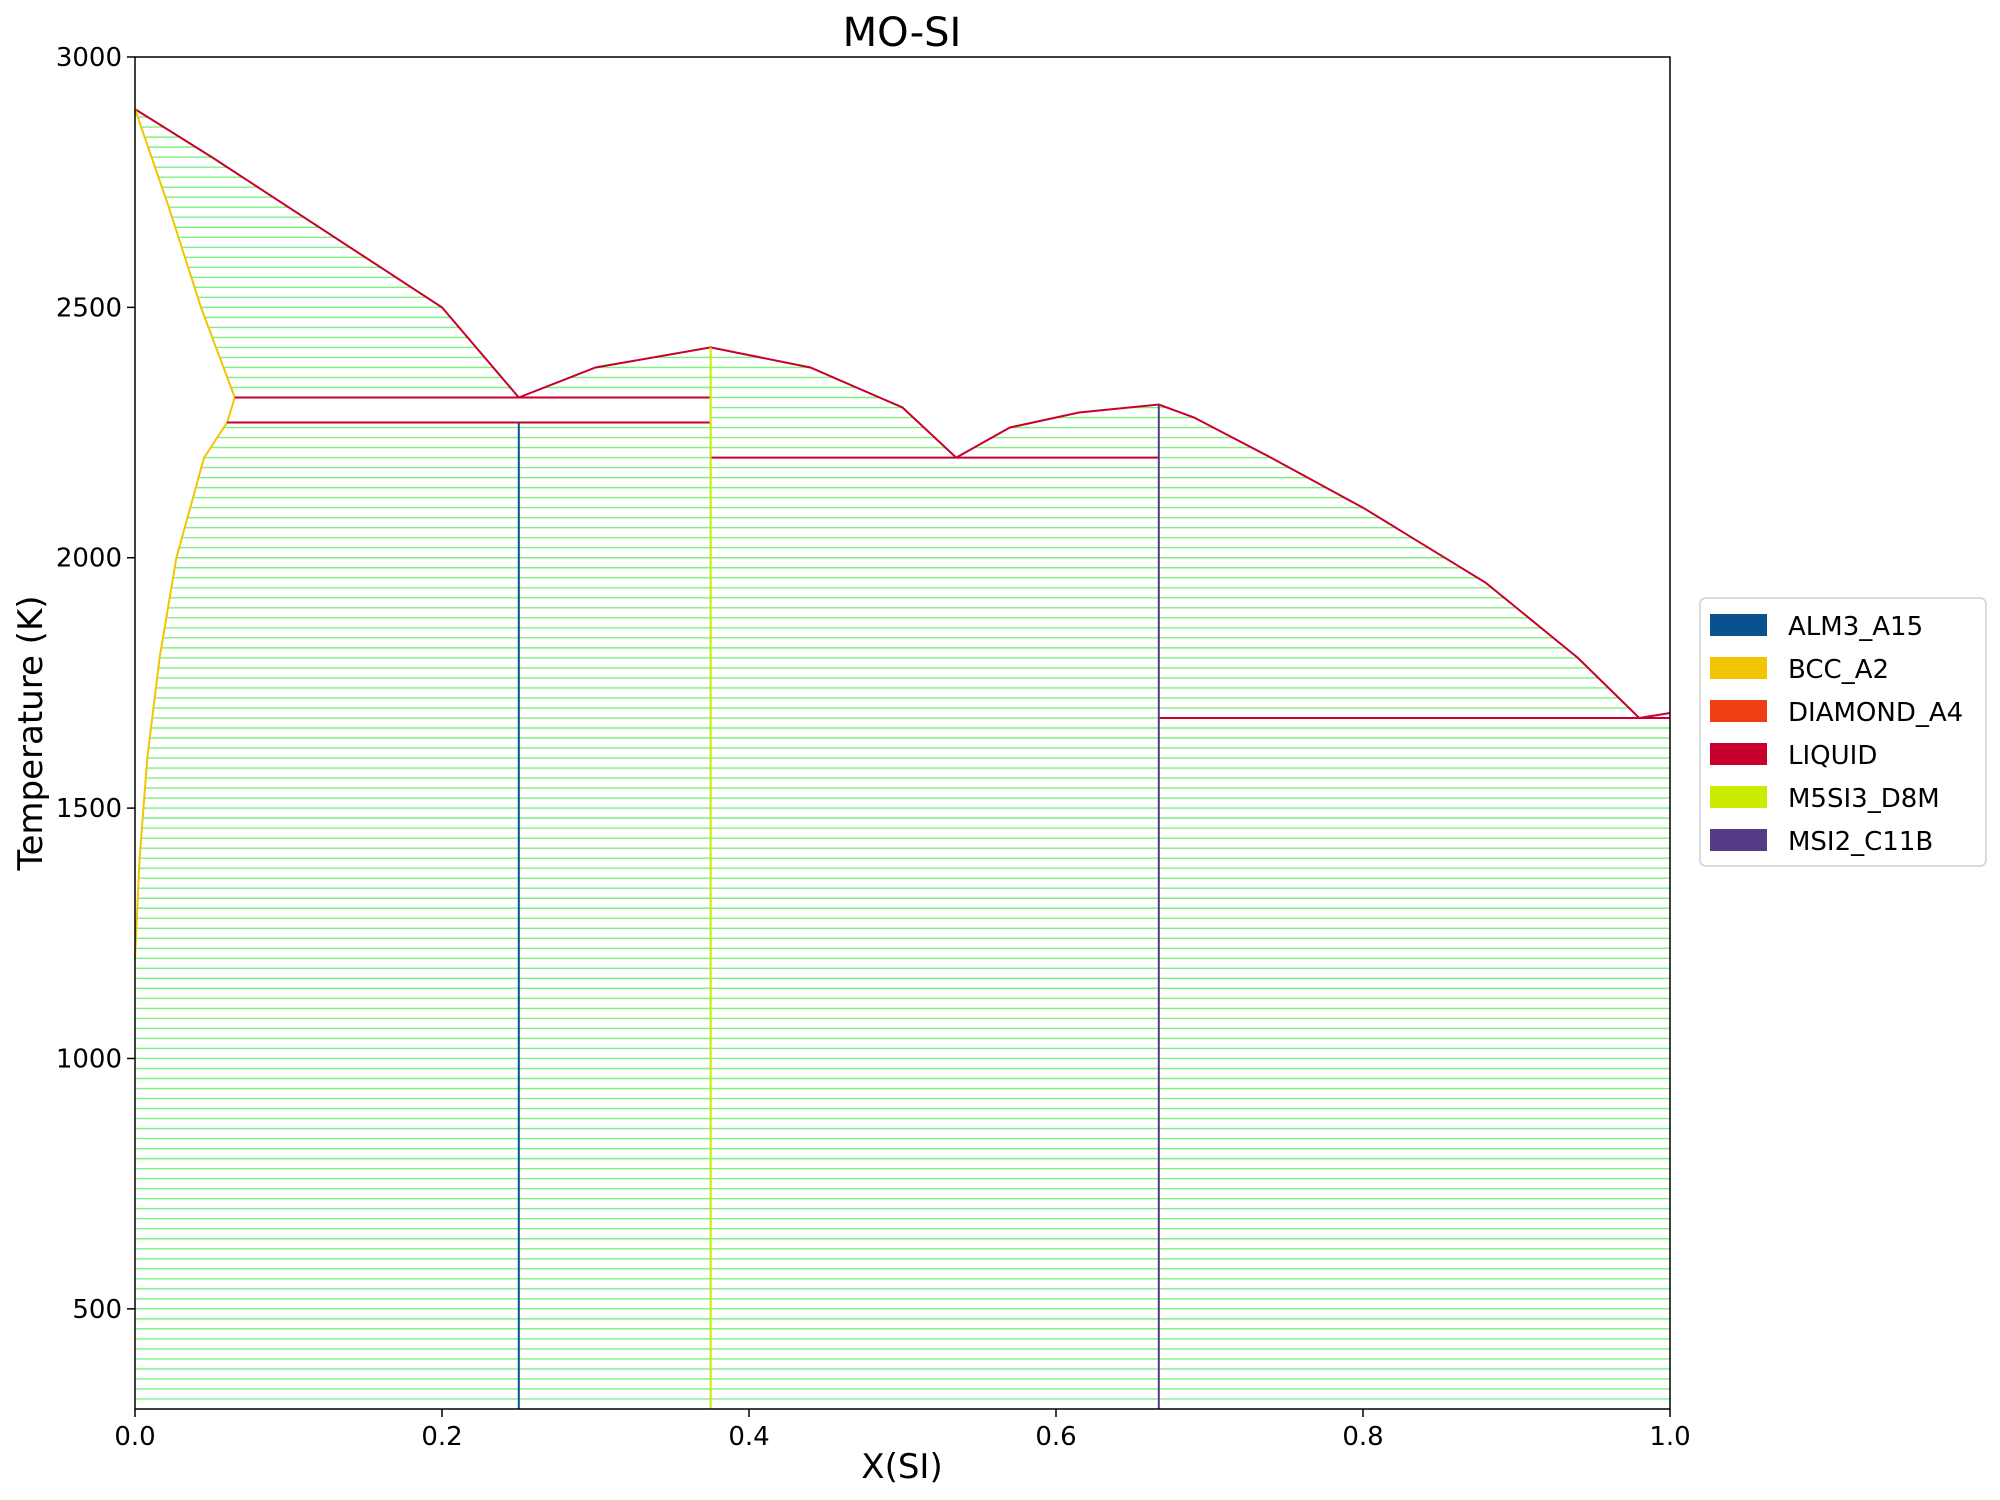 The image size is (2000, 1500). Describe the element at coordinates (1855, 627) in the screenshot. I see `legend-label: ALM3_A15` at that location.